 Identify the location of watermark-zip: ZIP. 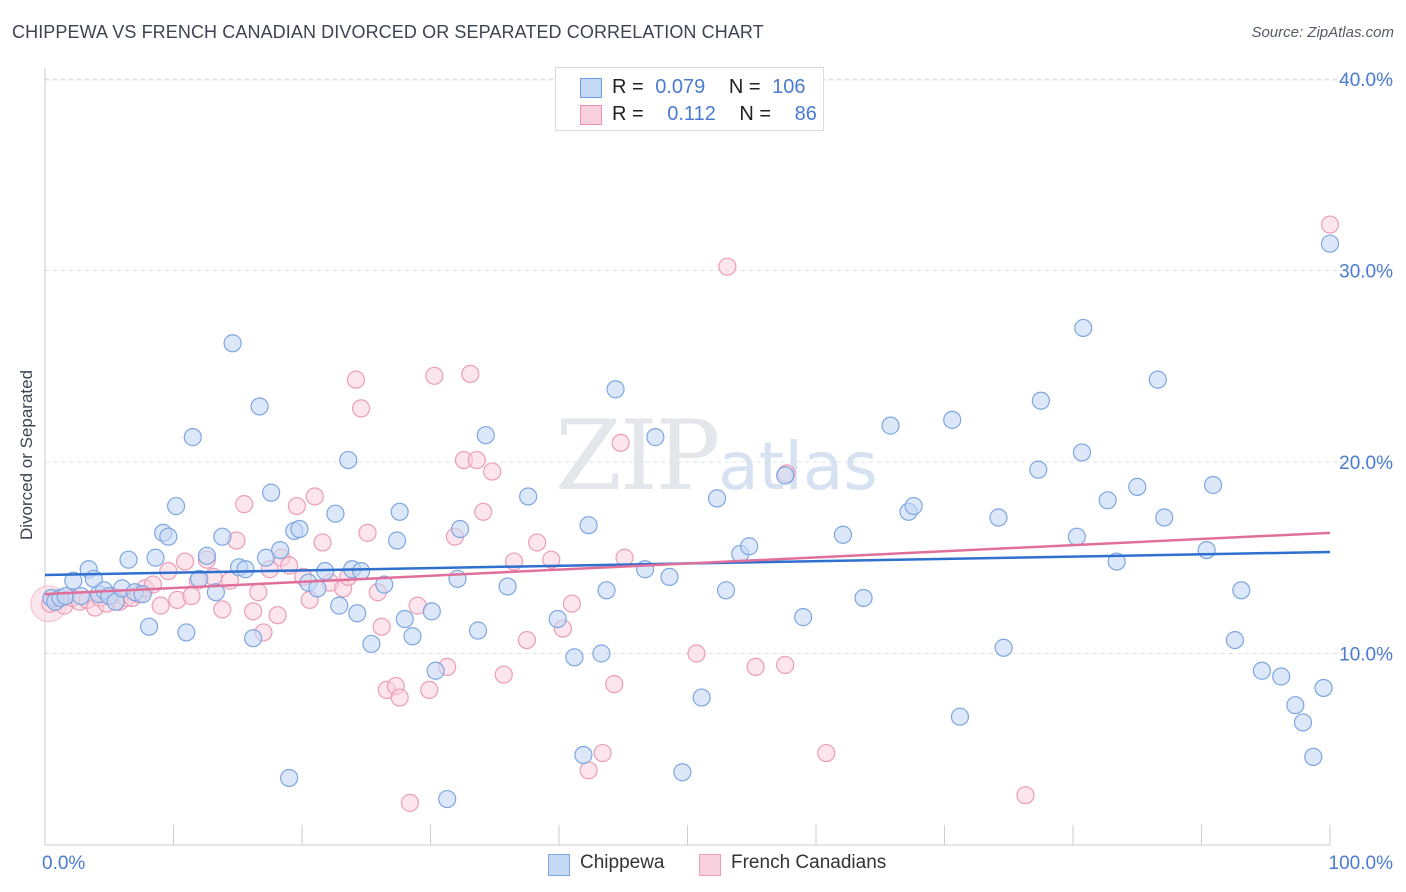
(637, 456).